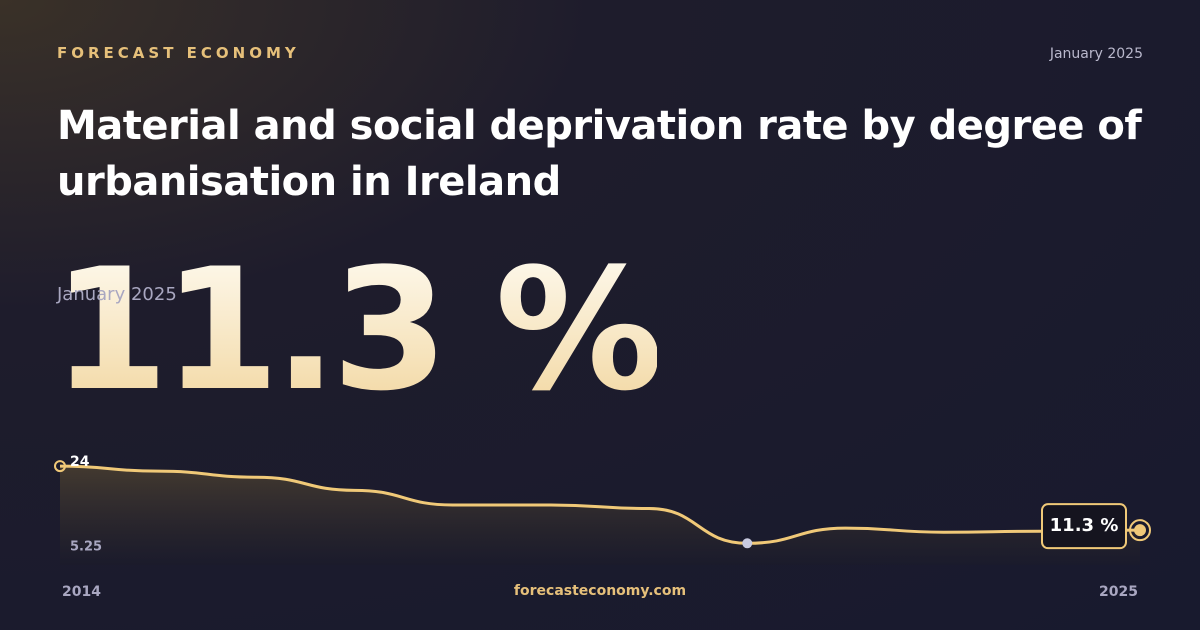 This screenshot has height=630, width=1200. I want to click on value-label: 11.3 %, so click(1084, 525).